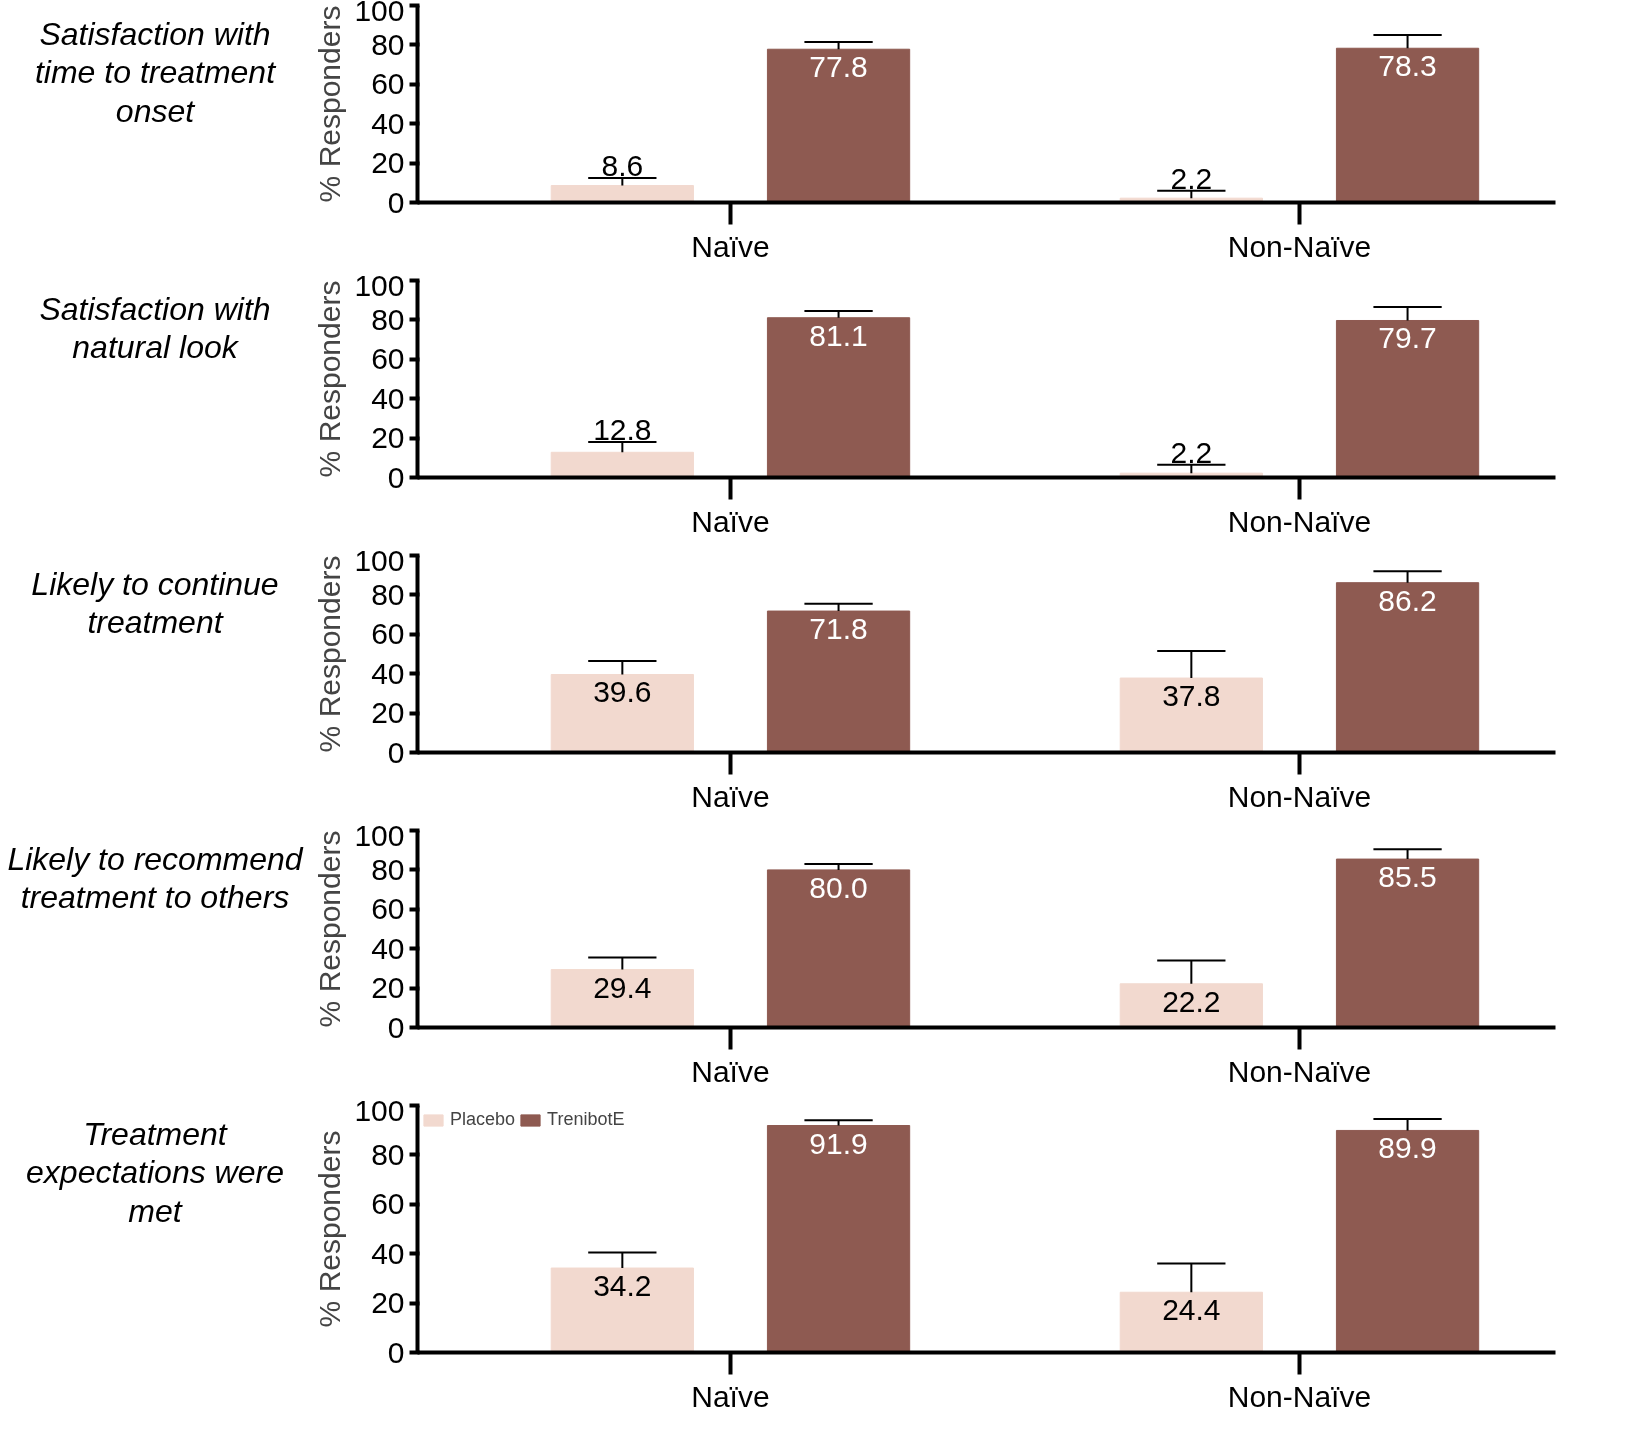 This screenshot has width=1650, height=1437. I want to click on data-label: 79.7, so click(1407, 338).